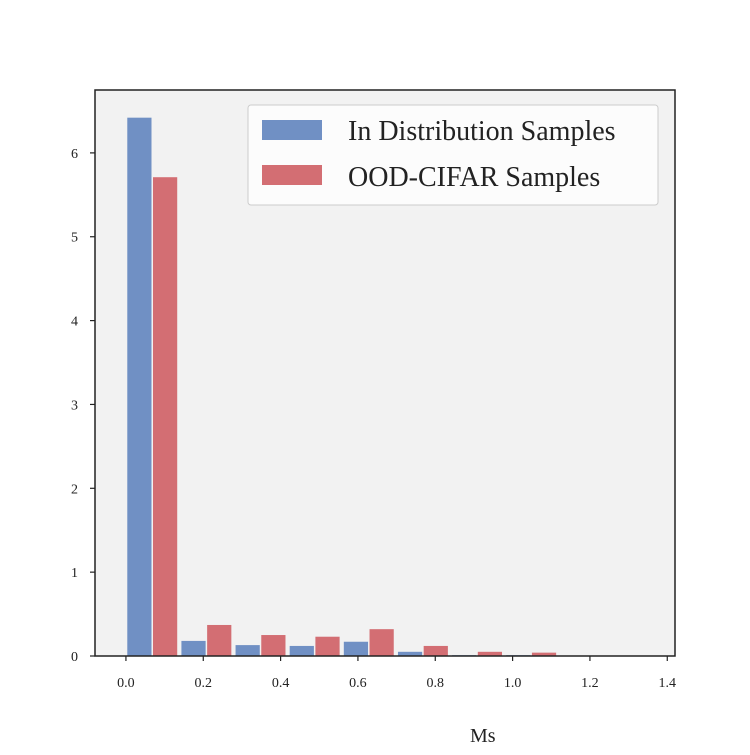 The width and height of the screenshot is (750, 755). I want to click on y-tick-label-2: 2, so click(74, 489).